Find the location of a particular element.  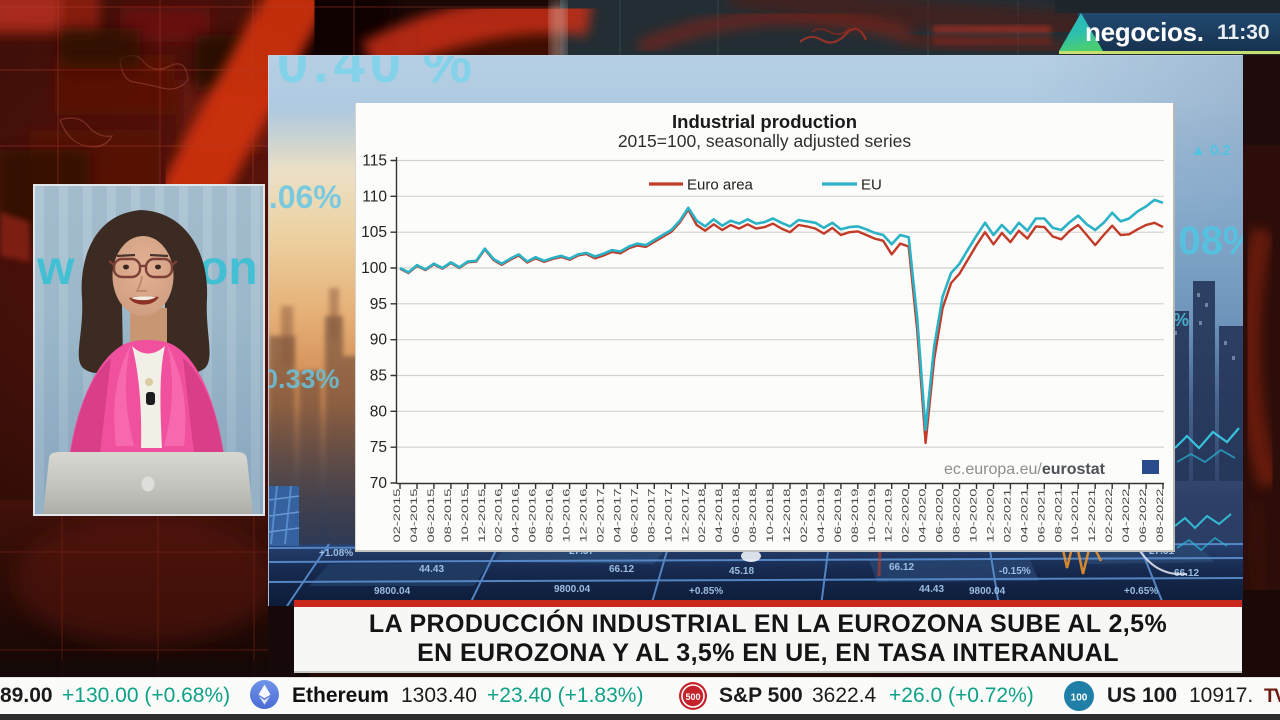

svg-text: 08-2019 is located at coordinates (855, 516).